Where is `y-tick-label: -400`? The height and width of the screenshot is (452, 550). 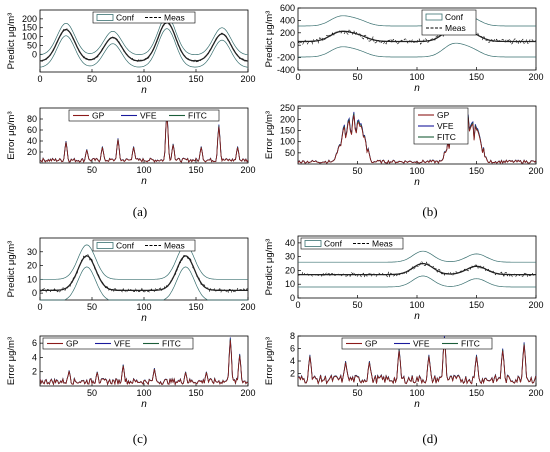 y-tick-label: -400 is located at coordinates (286, 70).